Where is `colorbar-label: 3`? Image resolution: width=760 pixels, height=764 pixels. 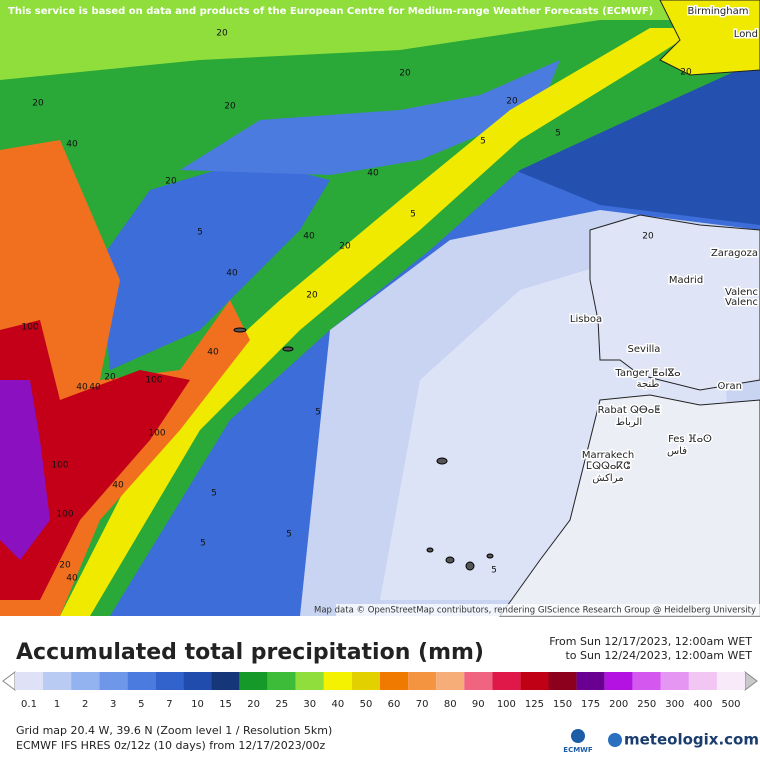
colorbar-label: 3 is located at coordinates (113, 704).